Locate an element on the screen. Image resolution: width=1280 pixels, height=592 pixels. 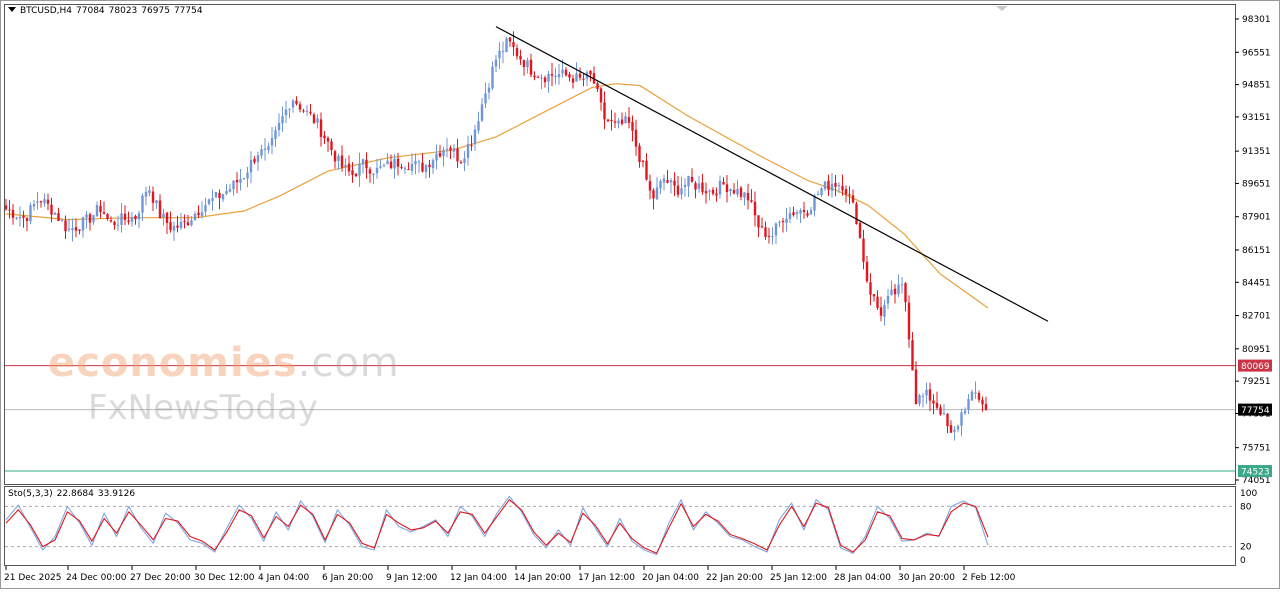
x-tick-label: 14 Jan 20:00 is located at coordinates (542, 578).